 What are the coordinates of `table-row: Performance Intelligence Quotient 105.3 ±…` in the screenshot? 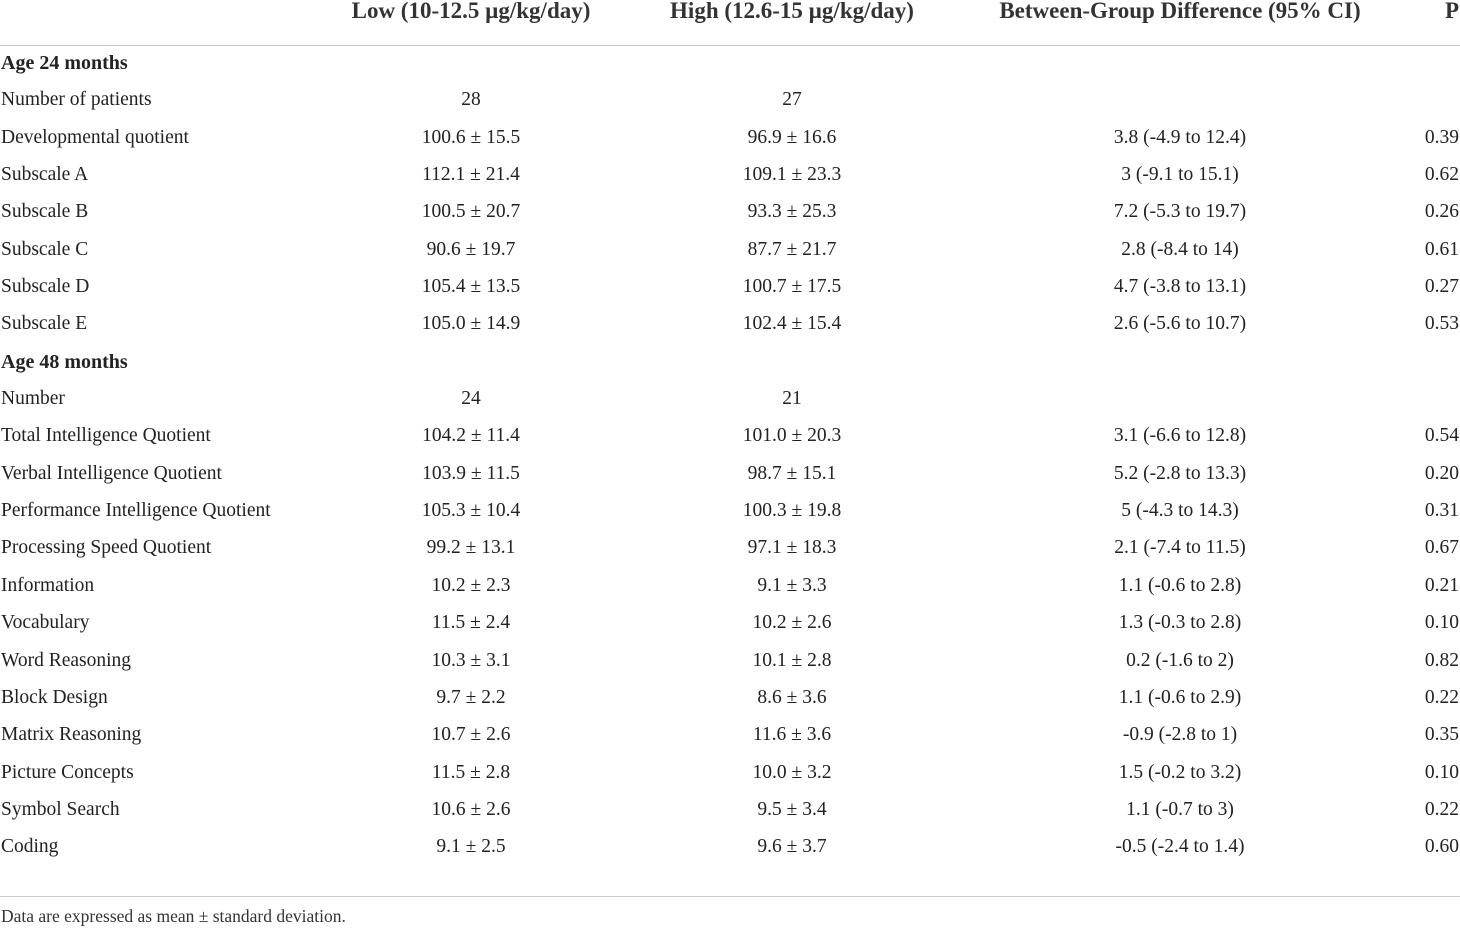 It's located at (730, 512).